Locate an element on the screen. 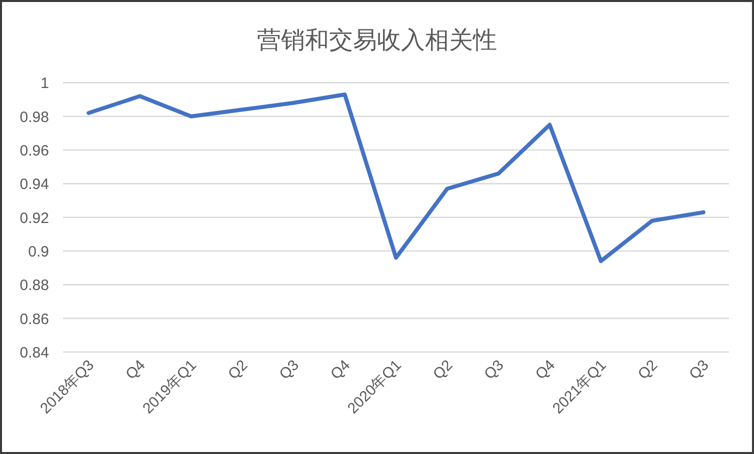 The width and height of the screenshot is (754, 454). y-tick-label: 0.92 is located at coordinates (34, 218).